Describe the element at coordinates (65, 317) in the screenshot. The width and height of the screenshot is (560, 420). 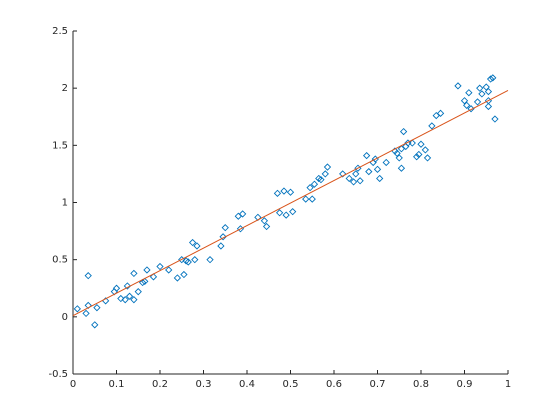
I see `y-tick-label: 0` at that location.